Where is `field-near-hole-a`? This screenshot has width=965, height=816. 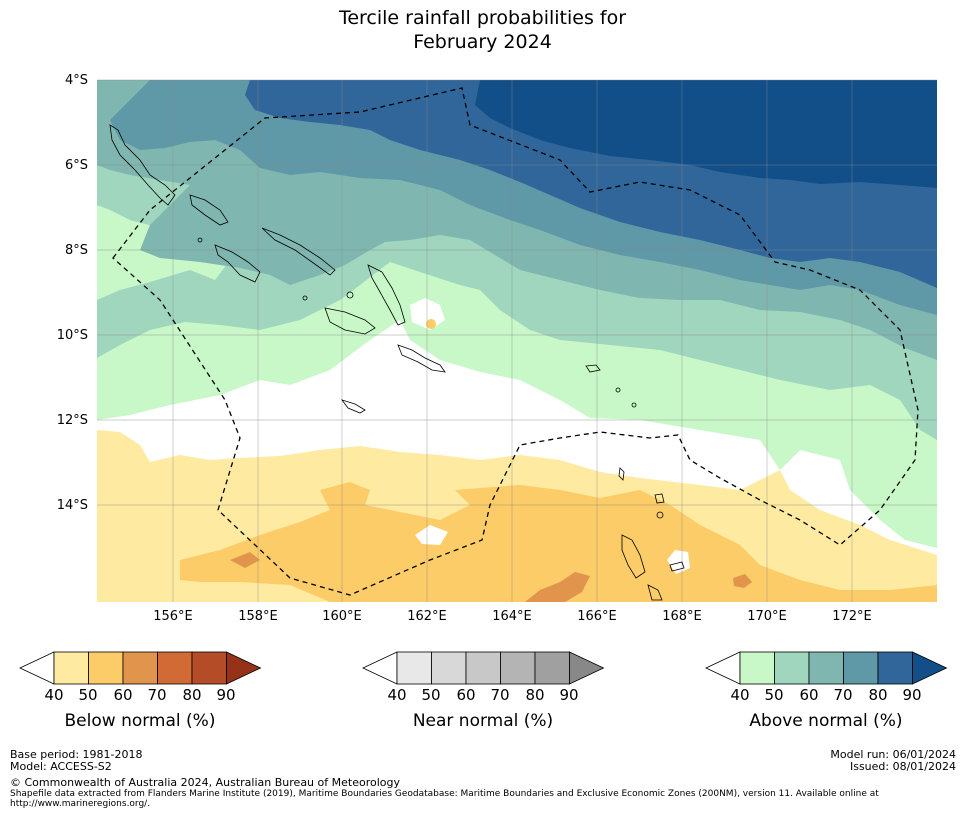
field-near-hole-a is located at coordinates (431, 535).